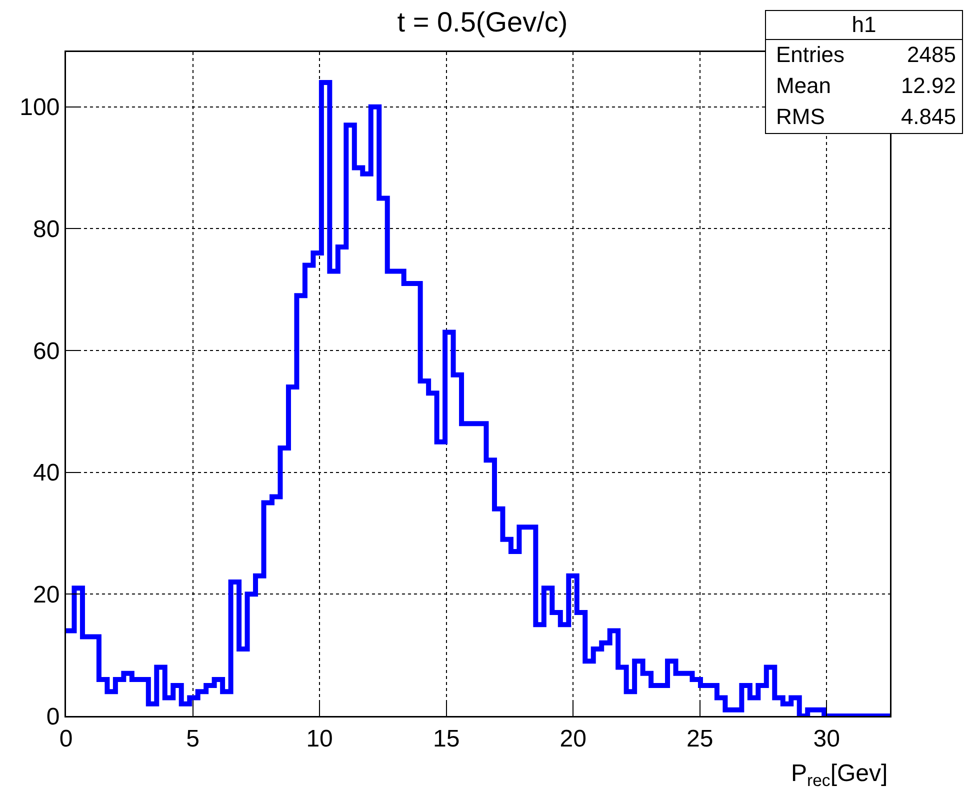  I want to click on text: RMS 4.845, so click(866, 116).